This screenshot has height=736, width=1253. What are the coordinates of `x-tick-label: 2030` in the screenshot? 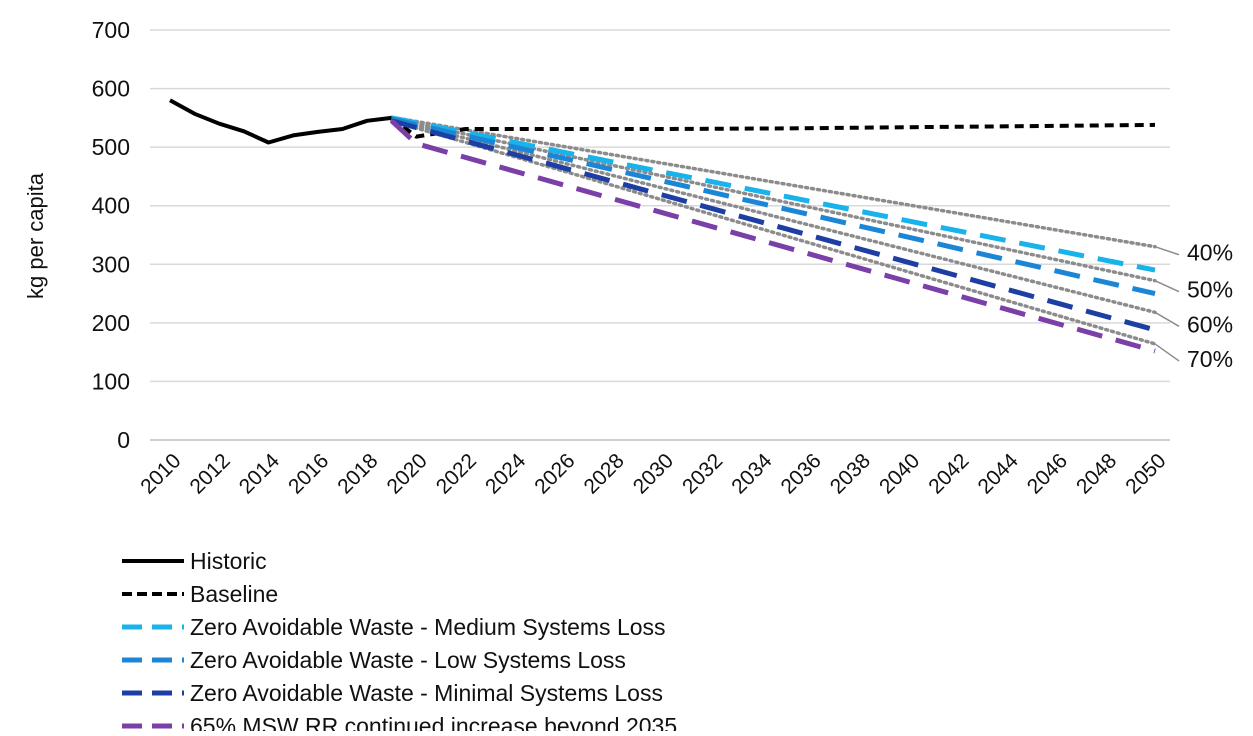 It's located at (653, 473).